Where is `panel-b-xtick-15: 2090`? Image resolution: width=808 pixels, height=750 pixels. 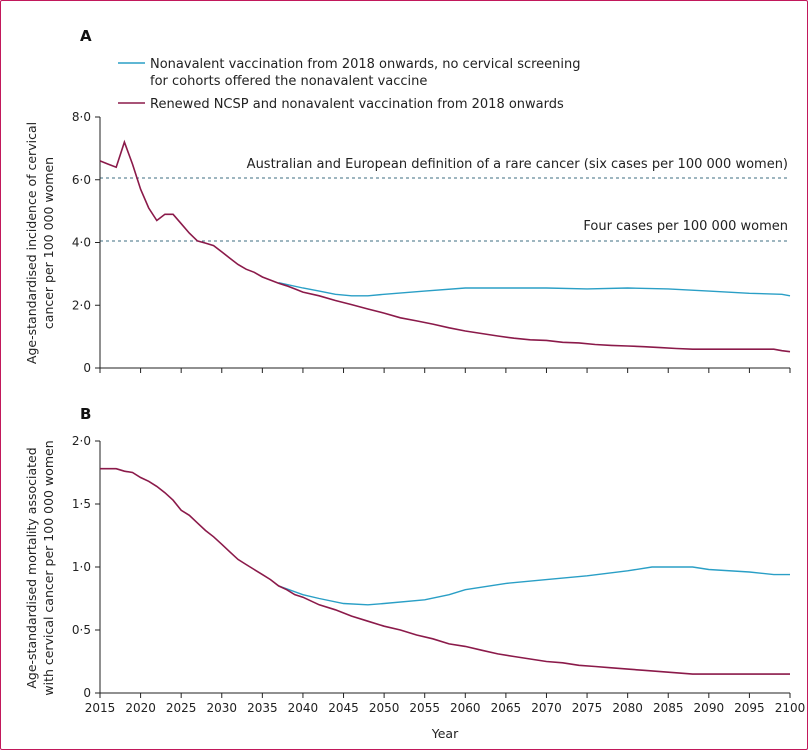
panel-b-xtick-15: 2090 is located at coordinates (709, 708).